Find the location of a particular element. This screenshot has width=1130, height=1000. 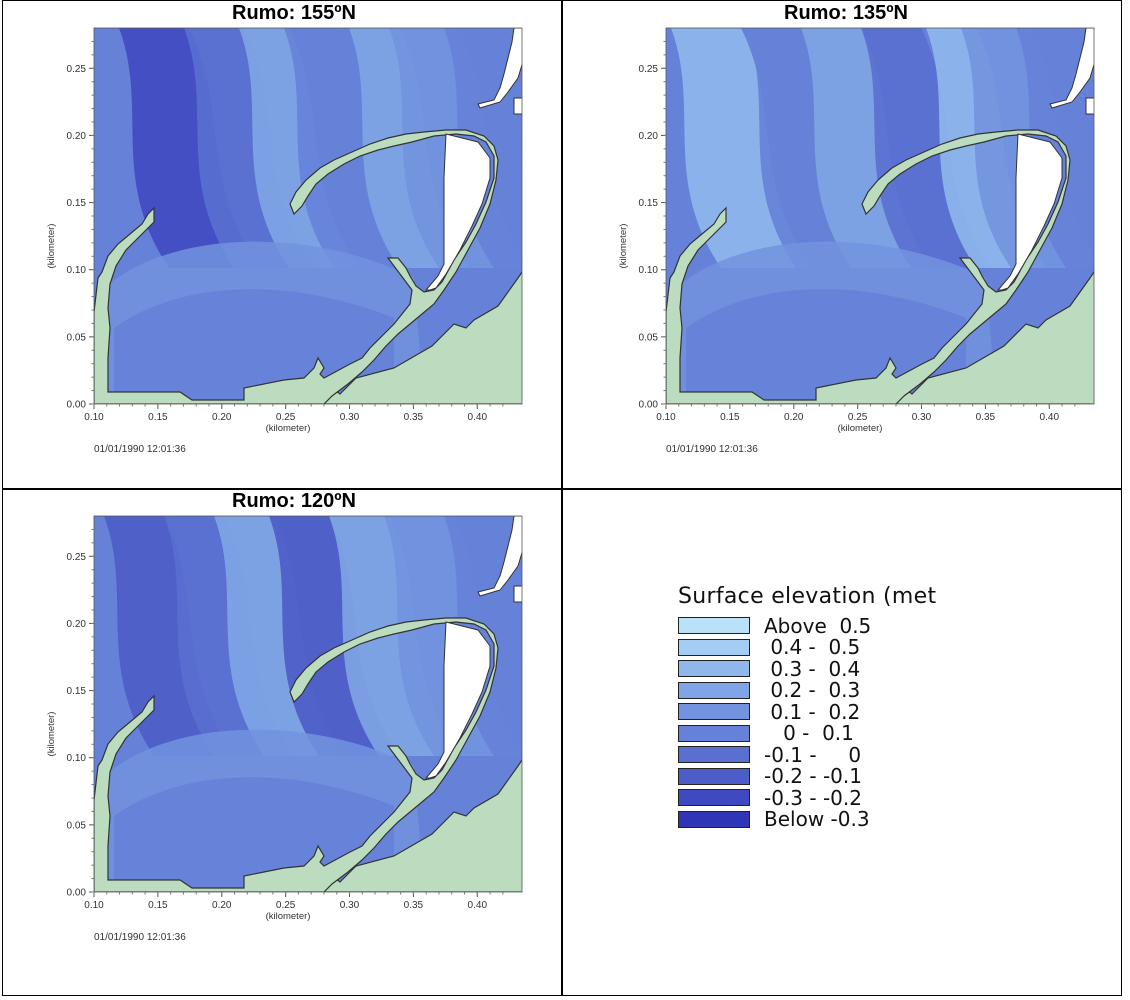

legend-item: 0.3 - 0.4 is located at coordinates (868, 668).